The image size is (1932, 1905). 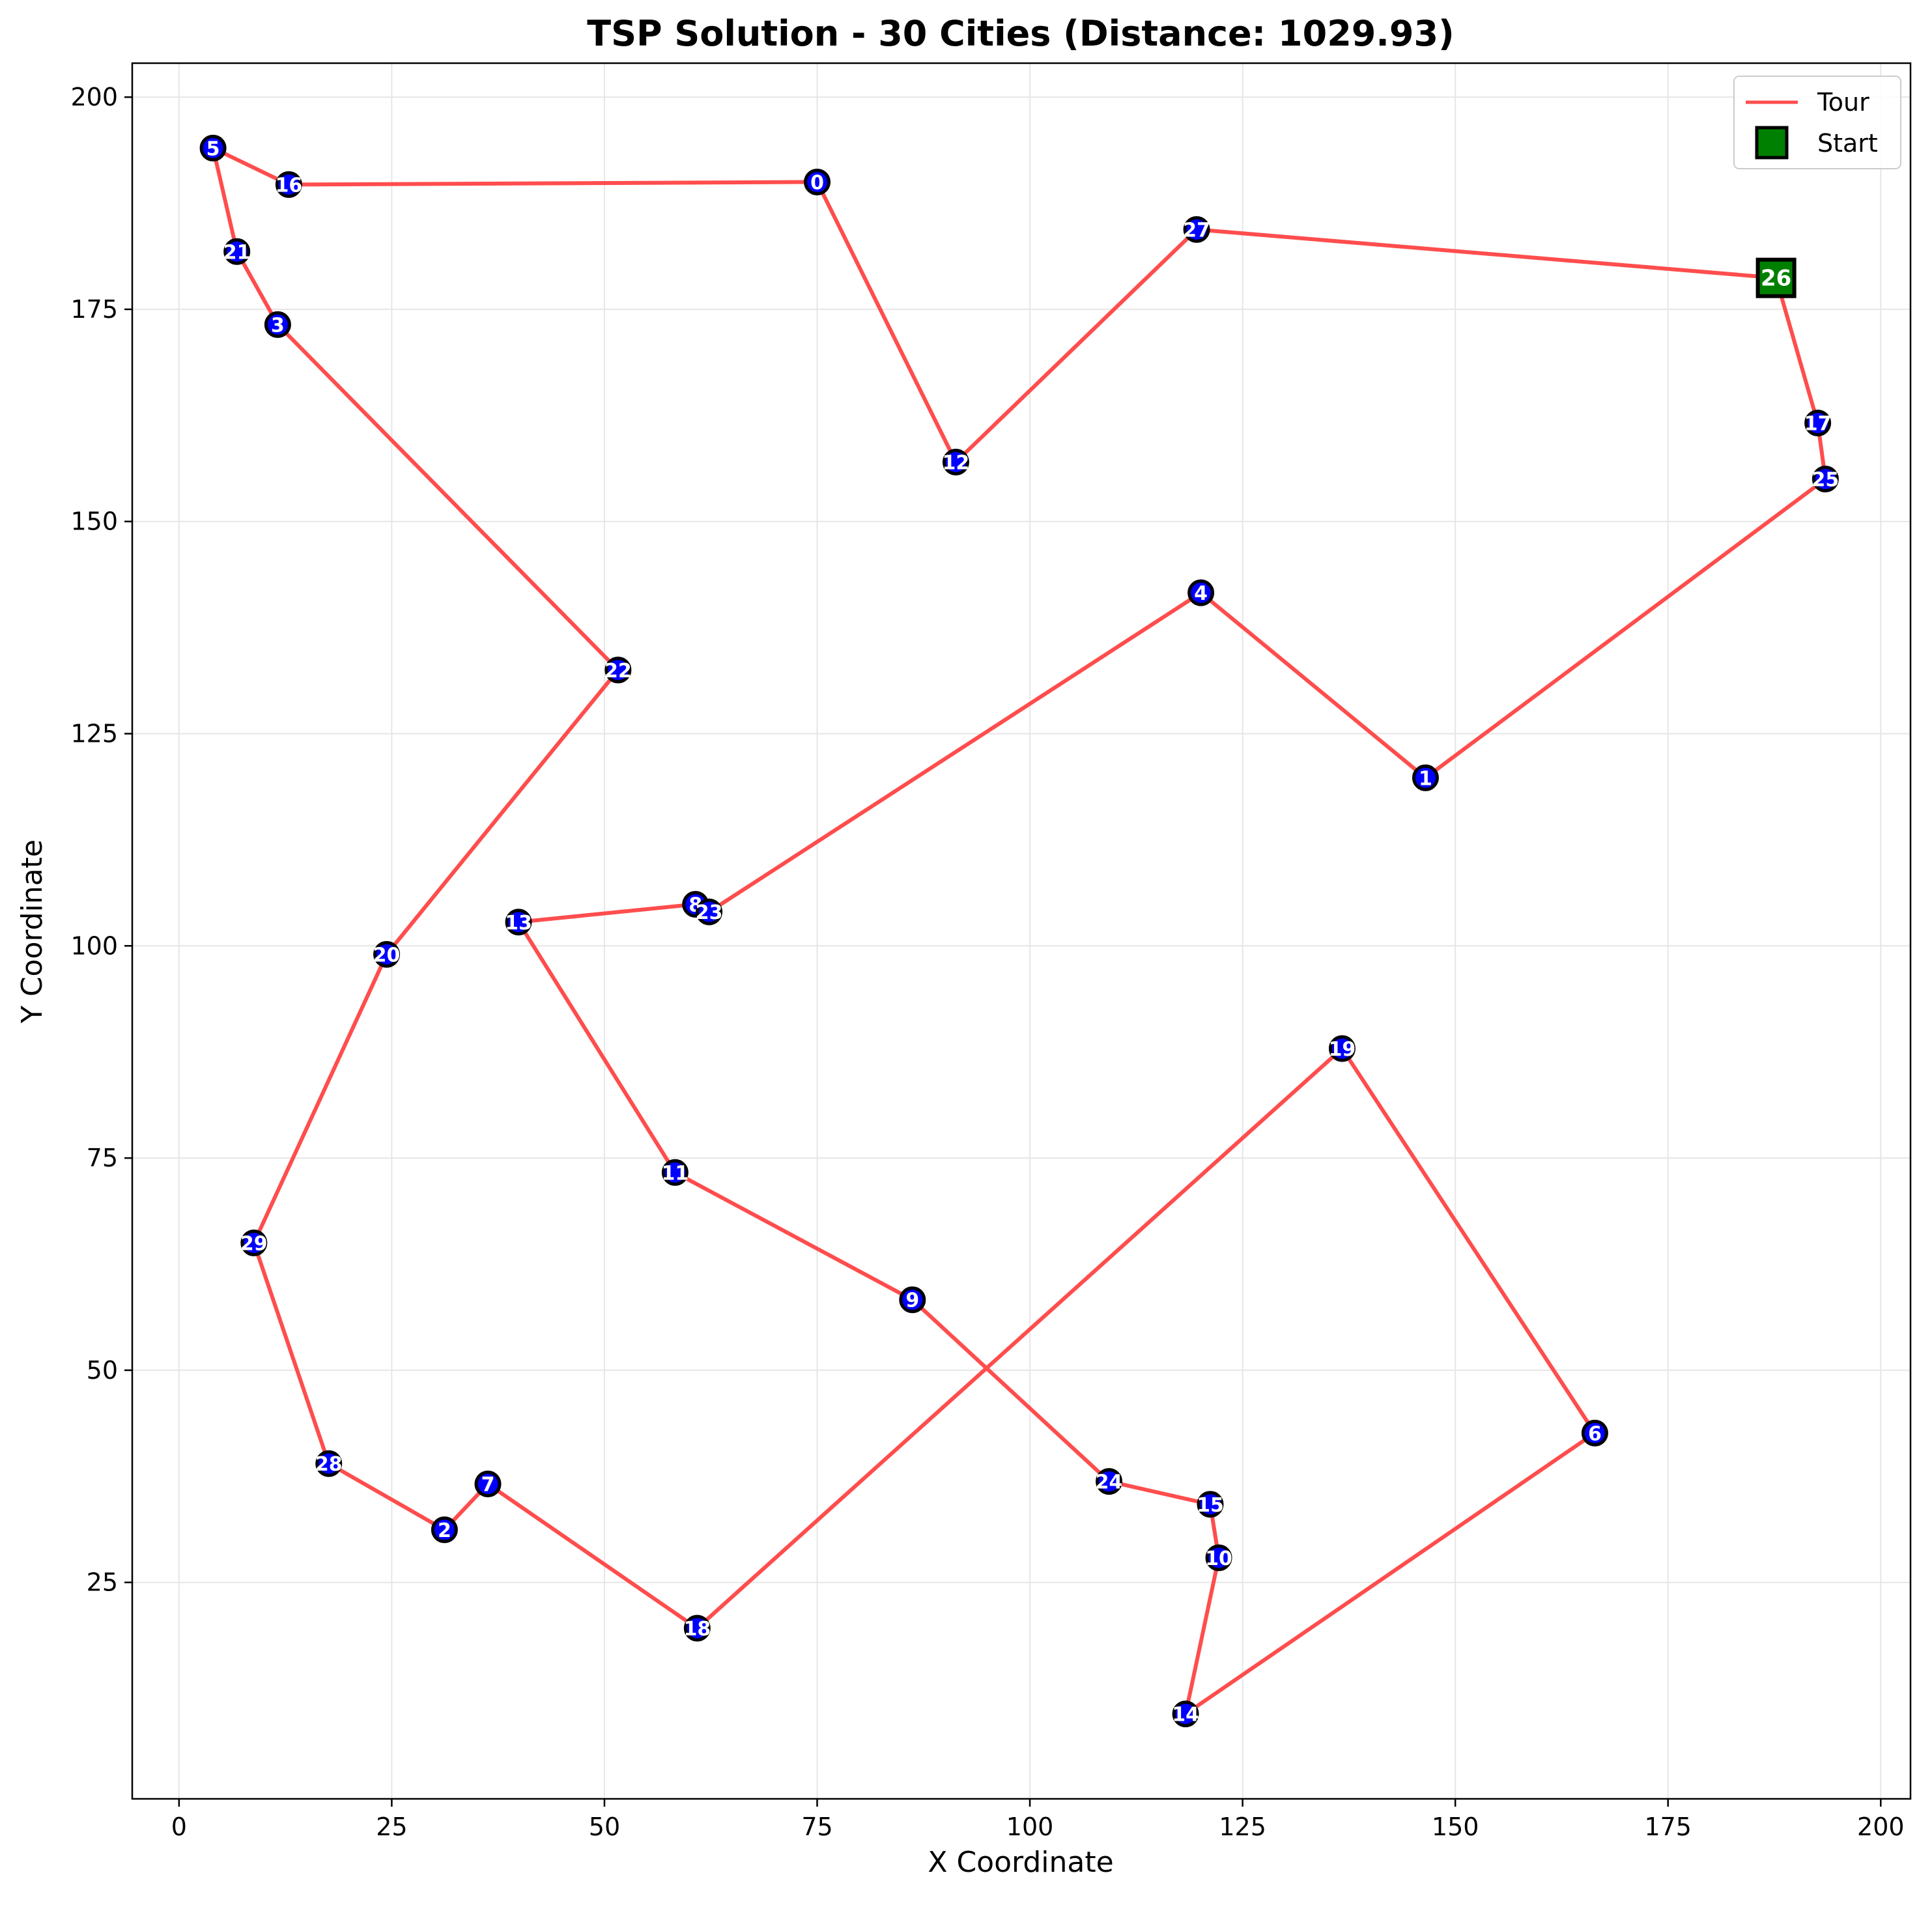 I want to click on city-marker: 1, so click(x=1425, y=777).